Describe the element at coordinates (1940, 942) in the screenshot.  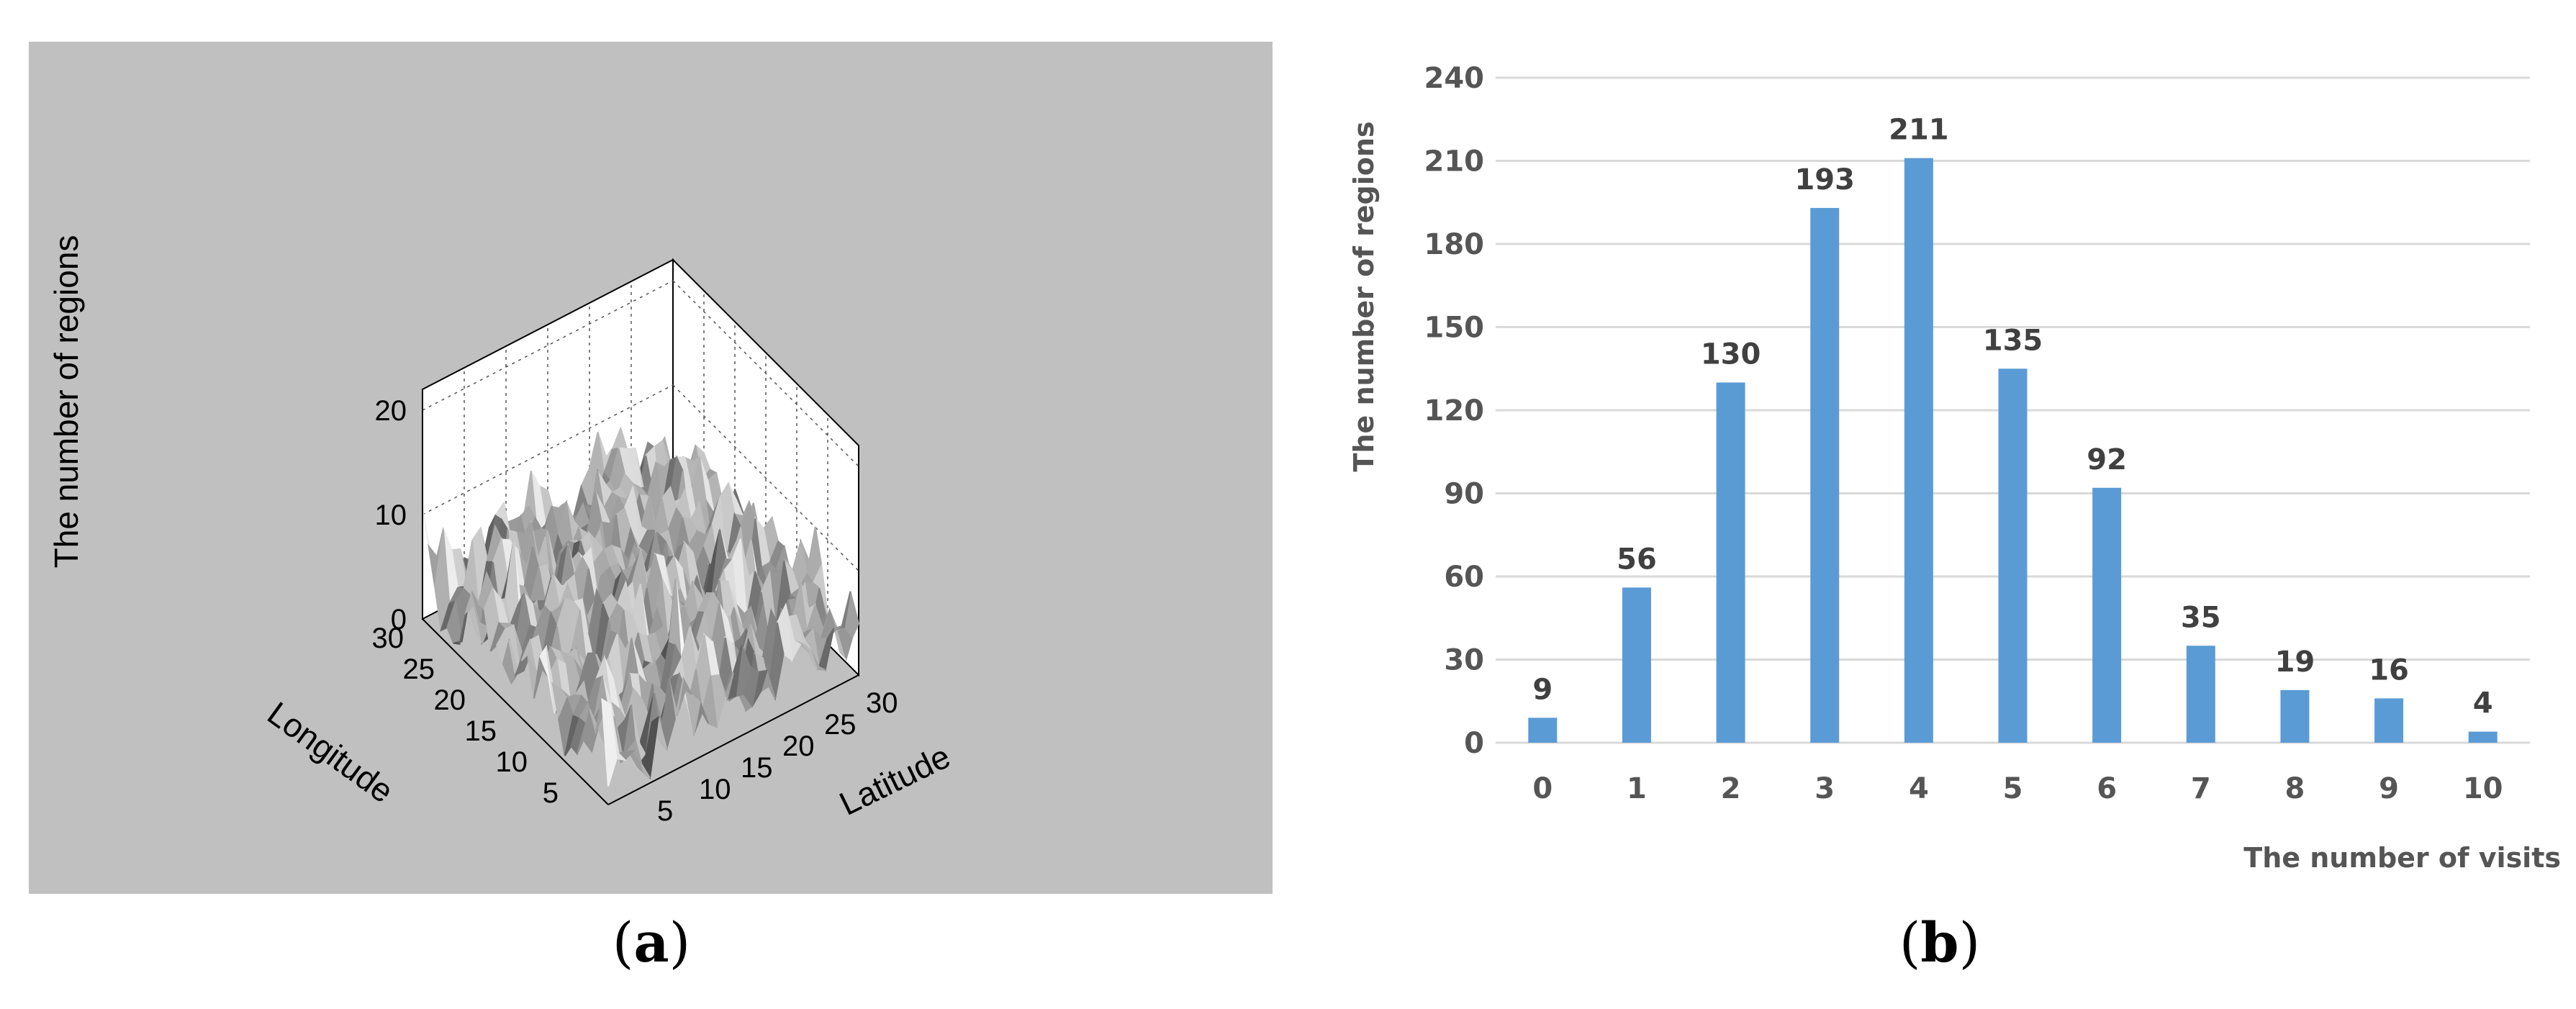
I see `caption-b: (b)` at that location.